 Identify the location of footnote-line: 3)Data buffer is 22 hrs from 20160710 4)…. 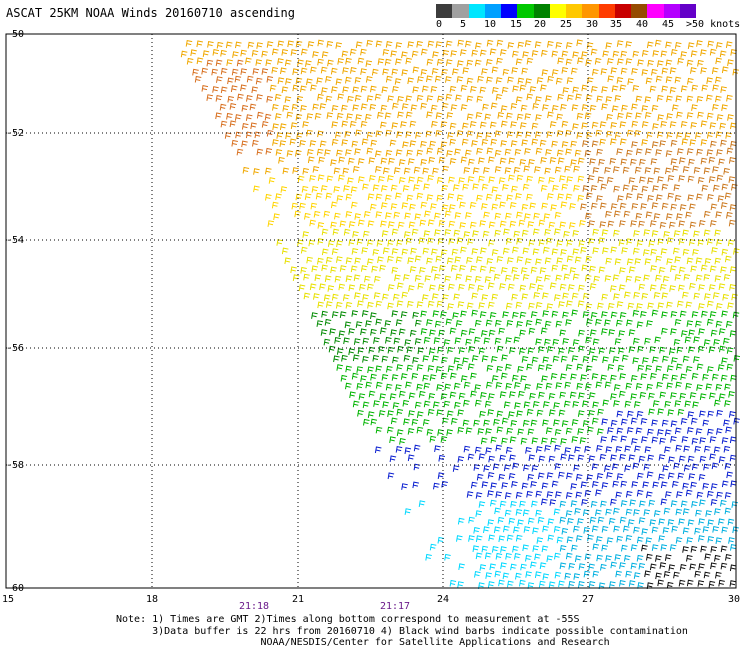
(402, 631).